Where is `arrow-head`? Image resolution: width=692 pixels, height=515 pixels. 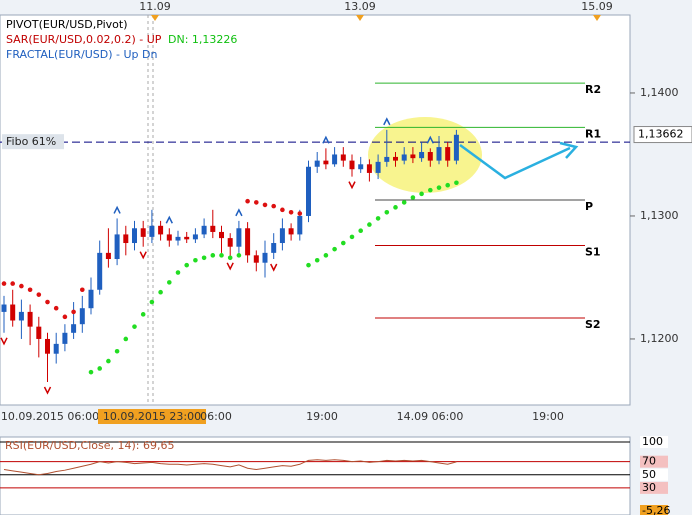
arrow-head is located at coordinates (569, 150).